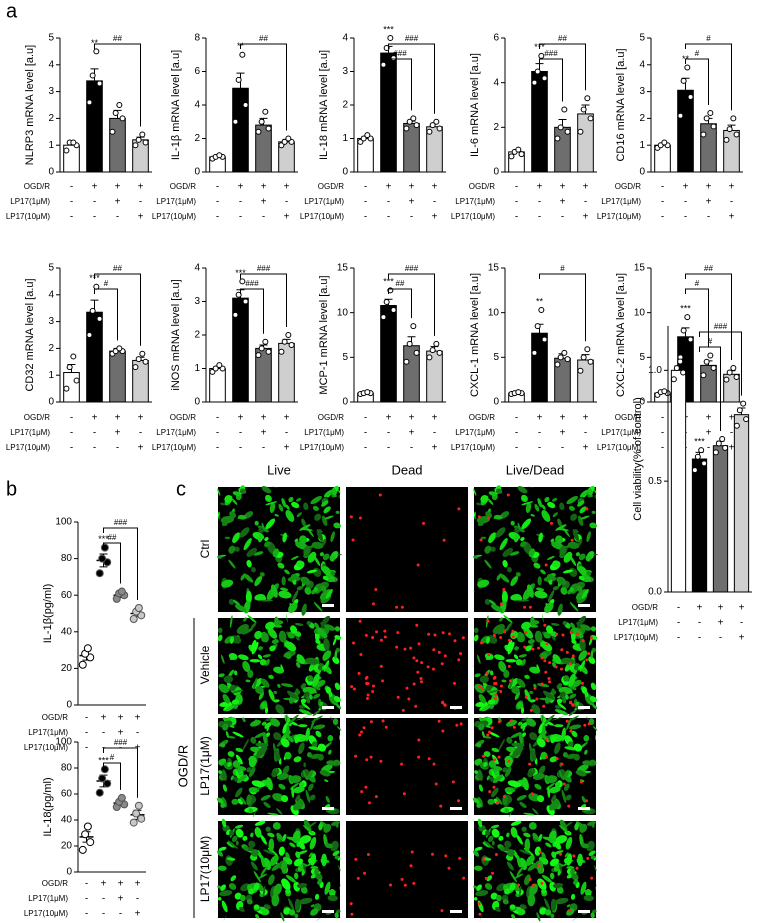 The height and width of the screenshot is (923, 758). I want to click on column-label: Dead, so click(406, 469).